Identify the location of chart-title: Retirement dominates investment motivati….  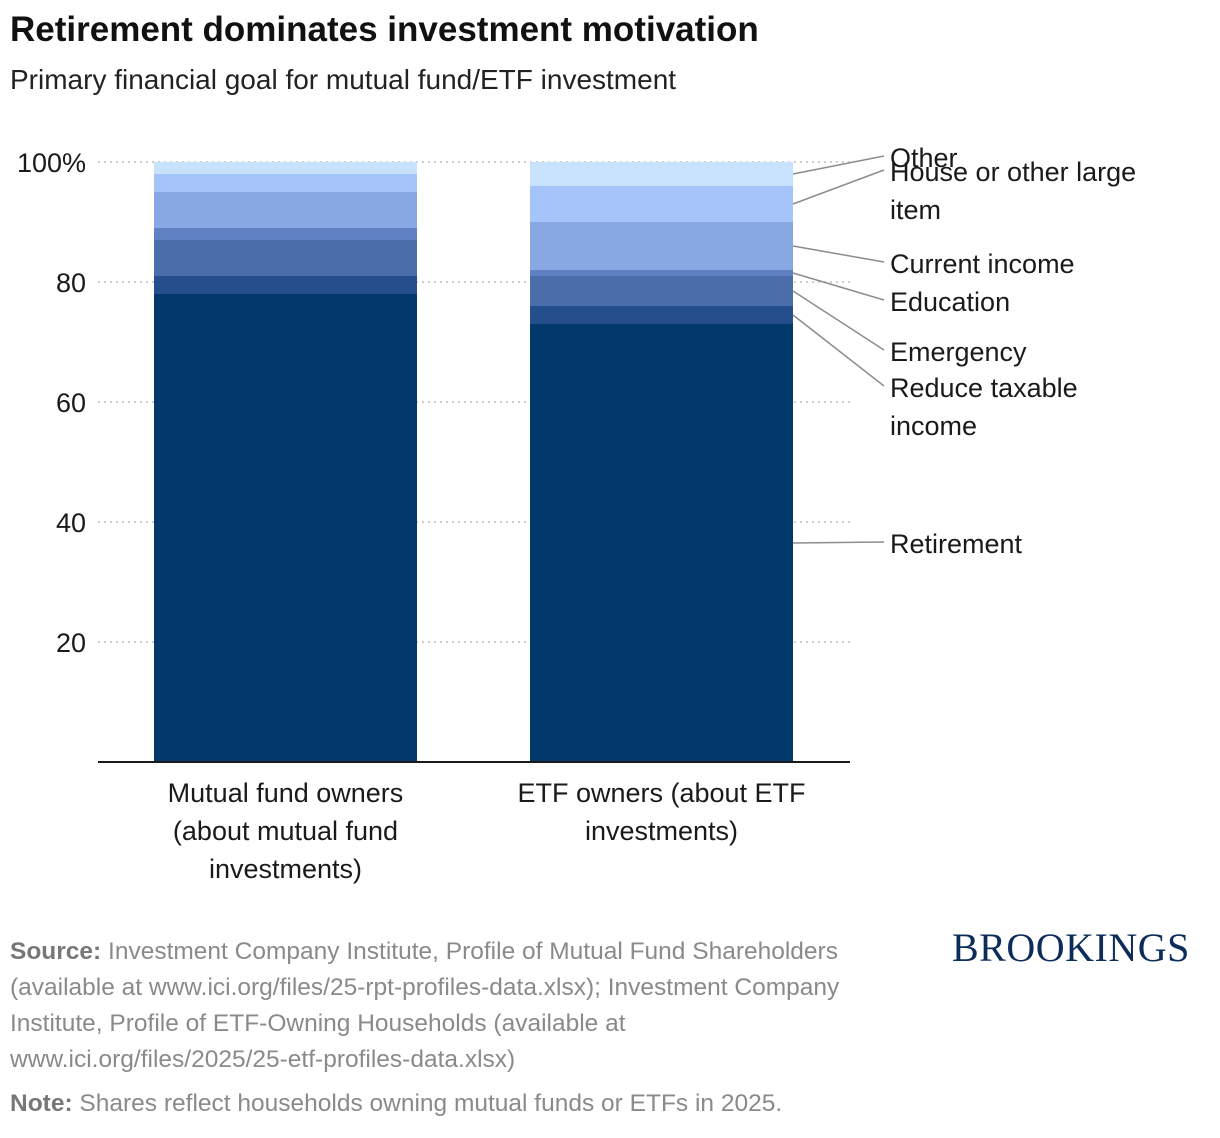
(384, 29).